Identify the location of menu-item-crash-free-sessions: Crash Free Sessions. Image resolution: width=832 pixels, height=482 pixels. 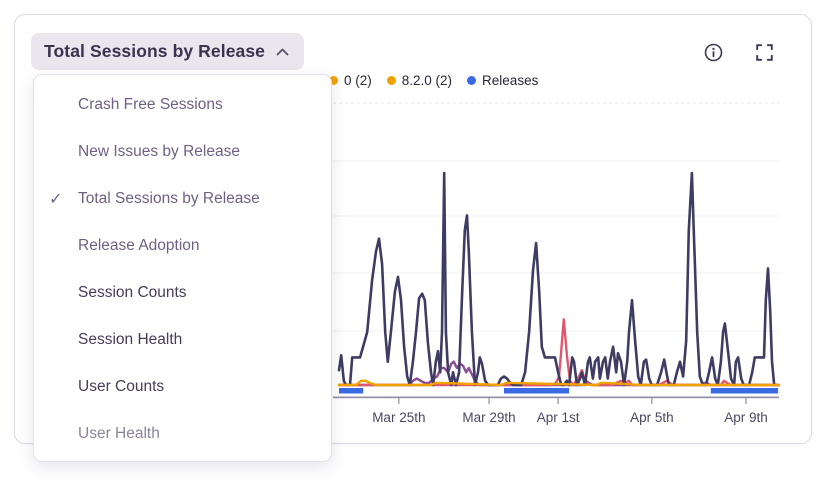
(182, 104).